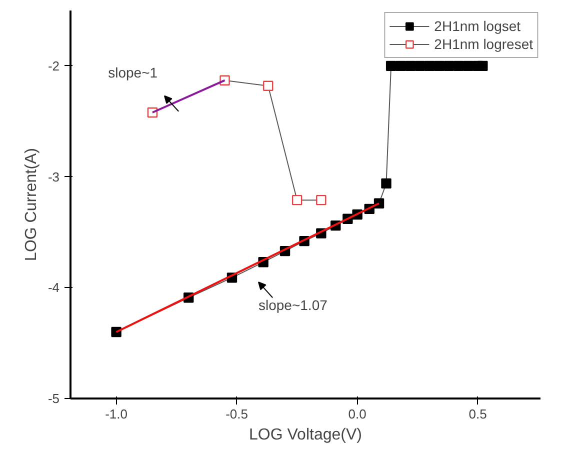 This screenshot has width=562, height=461. Describe the element at coordinates (54, 176) in the screenshot. I see `y-tick-label: -3` at that location.